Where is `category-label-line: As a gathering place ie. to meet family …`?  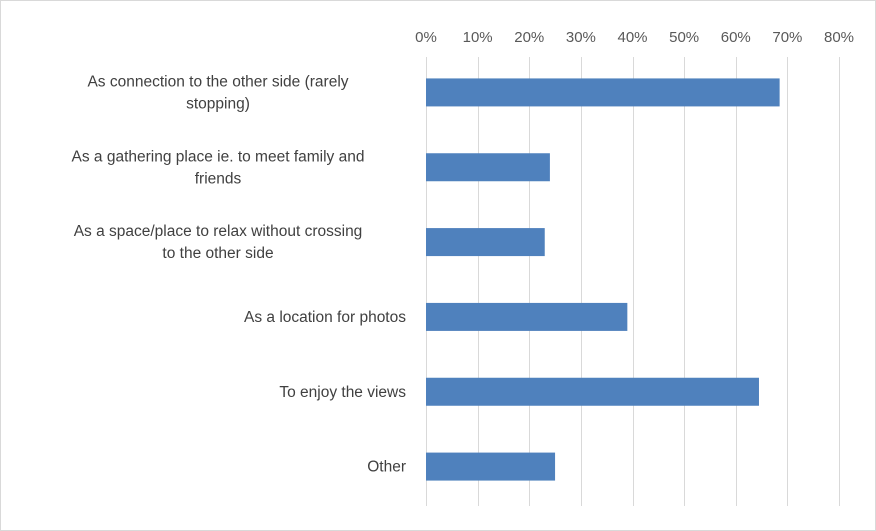
category-label-line: As a gathering place ie. to meet family … is located at coordinates (218, 156).